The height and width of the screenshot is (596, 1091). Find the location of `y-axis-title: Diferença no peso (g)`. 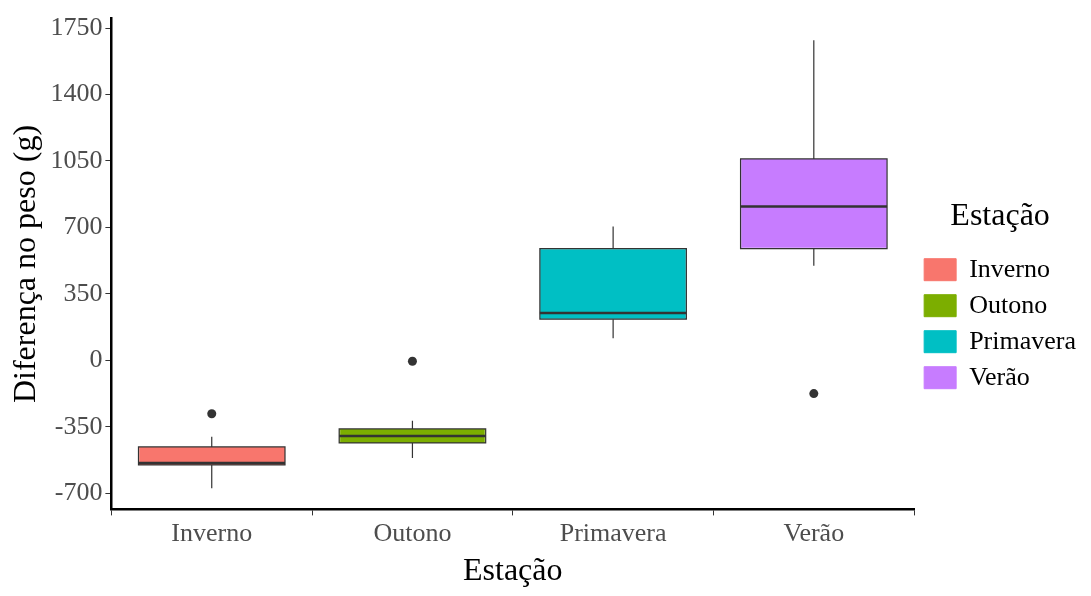

y-axis-title: Diferença no peso (g) is located at coordinates (23, 264).